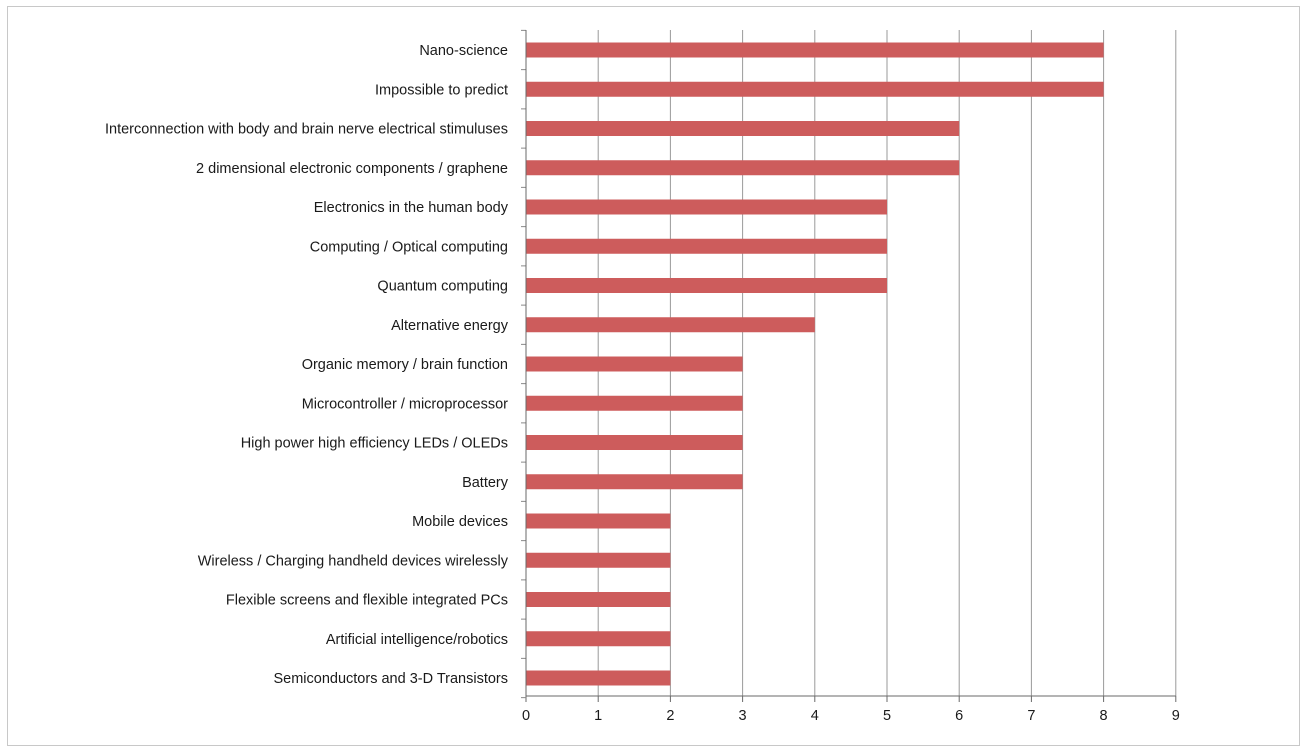 The height and width of the screenshot is (746, 1308). What do you see at coordinates (460, 522) in the screenshot?
I see `category-label: Mobile devices` at bounding box center [460, 522].